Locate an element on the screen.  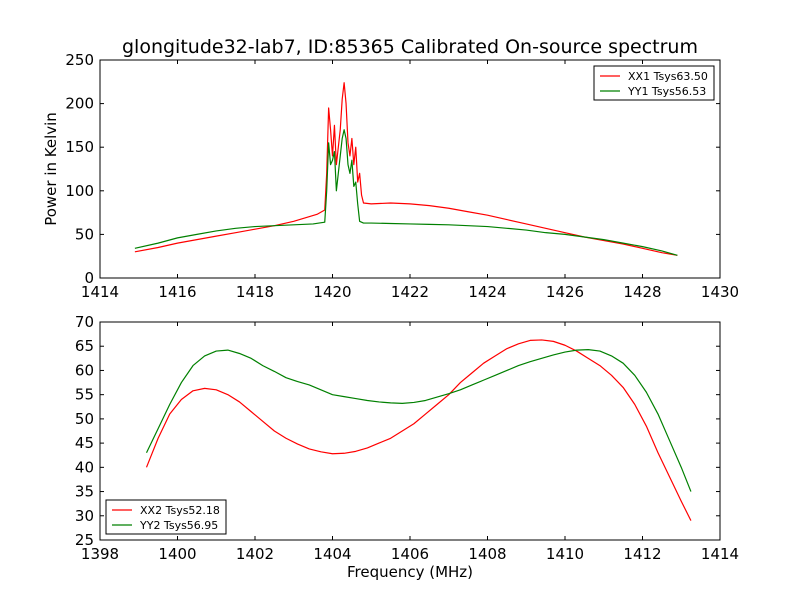
x-tick-label: 1398 is located at coordinates (100, 554).